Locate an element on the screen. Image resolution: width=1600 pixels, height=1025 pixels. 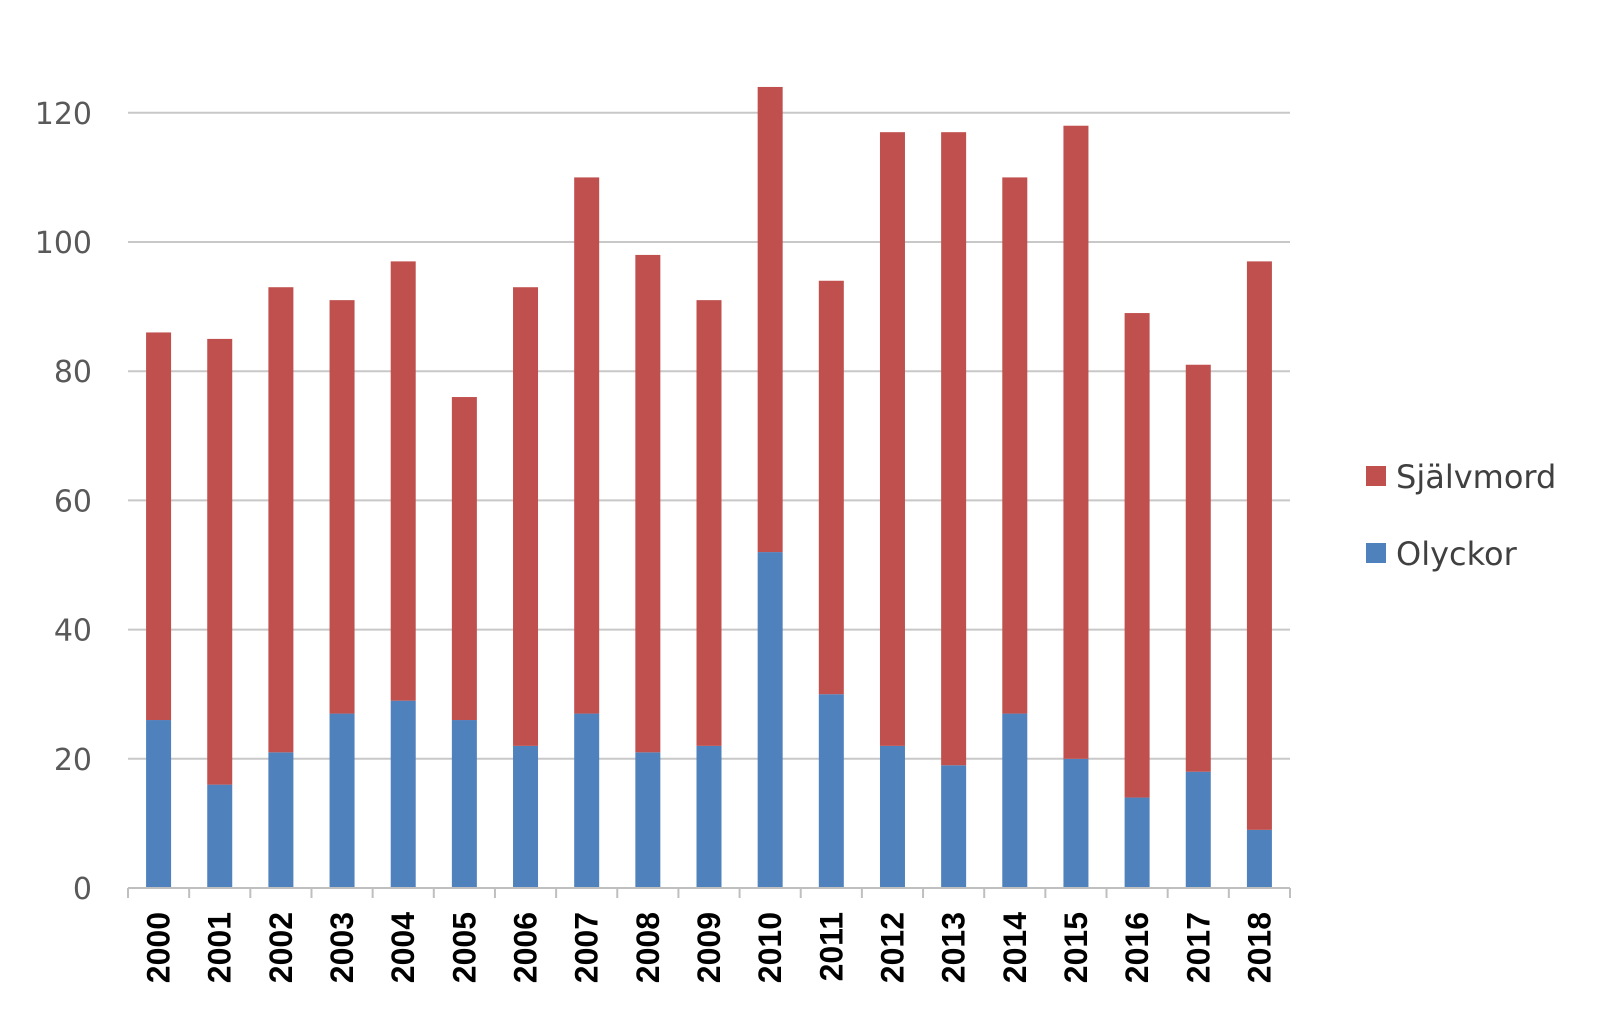
y-tick-label: 100 is located at coordinates (63, 243).